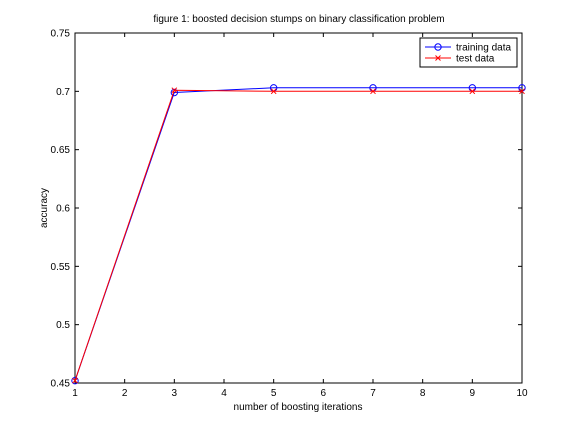 The width and height of the screenshot is (576, 432). I want to click on legend-label: training data, so click(483, 48).